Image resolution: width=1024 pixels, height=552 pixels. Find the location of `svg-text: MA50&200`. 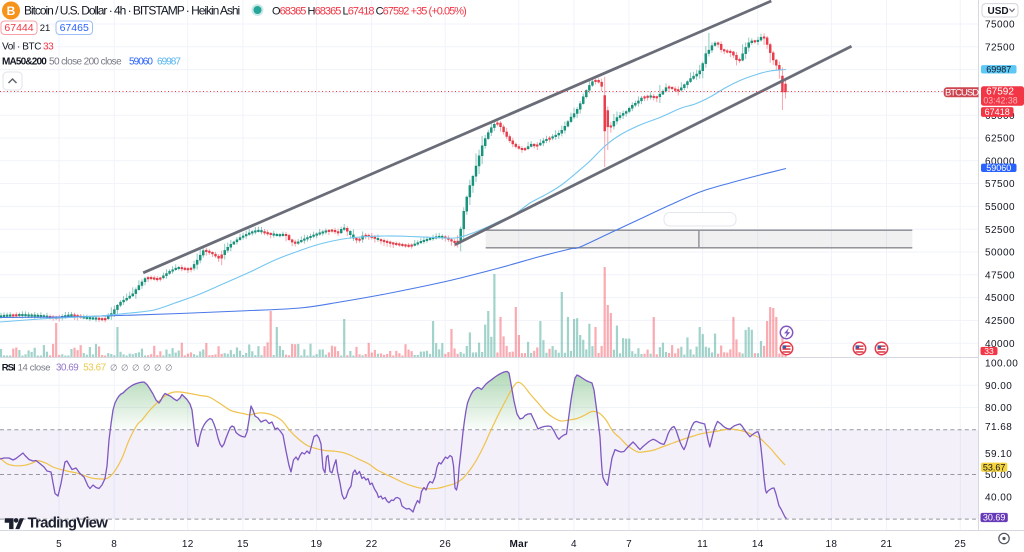

svg-text: MA50&200 is located at coordinates (24, 62).